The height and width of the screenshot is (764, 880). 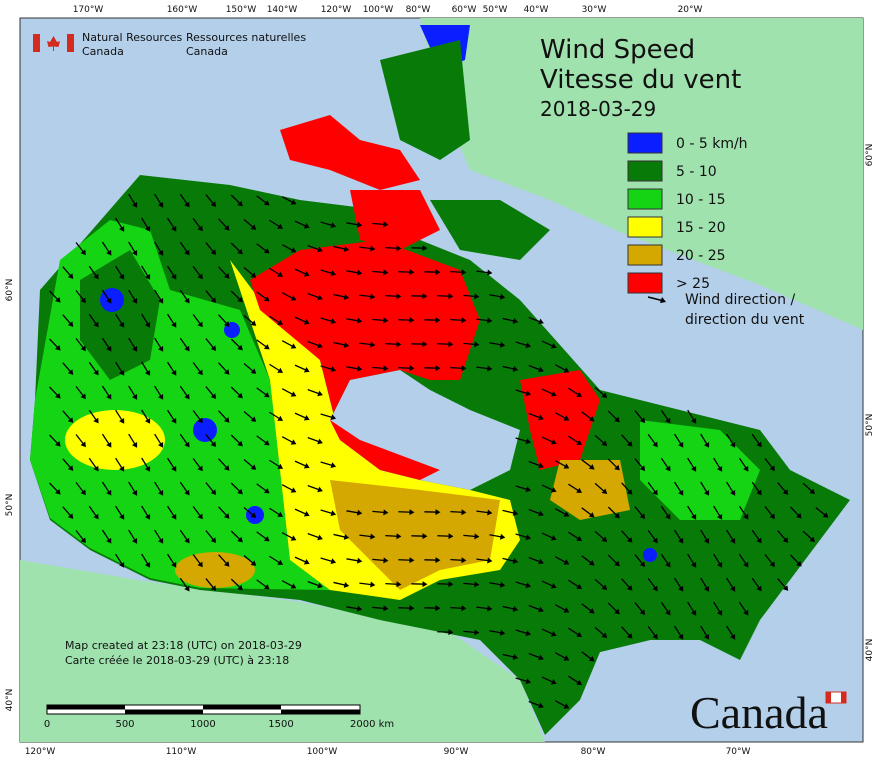 I want to click on lon-label: 140°W, so click(x=282, y=10).